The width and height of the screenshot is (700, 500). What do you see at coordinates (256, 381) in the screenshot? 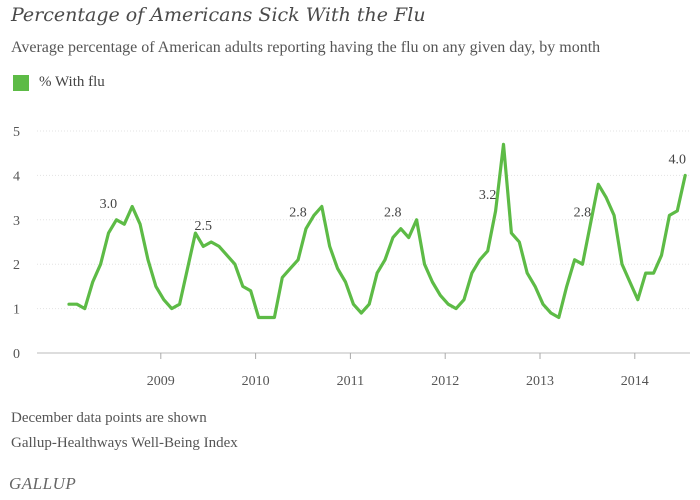
I see `x-tick-label: 2010` at bounding box center [256, 381].